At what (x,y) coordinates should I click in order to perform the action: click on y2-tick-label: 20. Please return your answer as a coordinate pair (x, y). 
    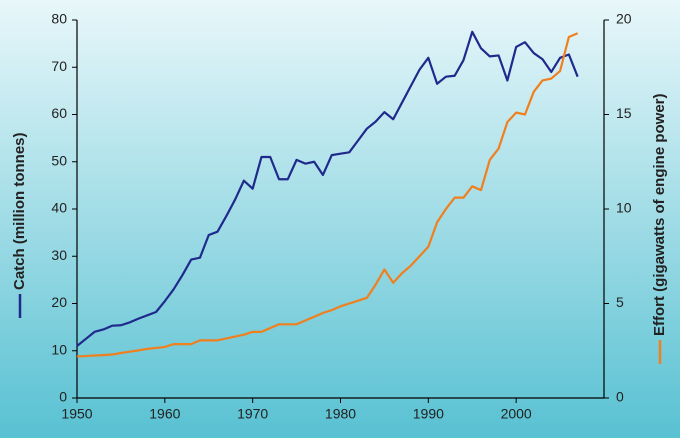
    Looking at the image, I should click on (624, 19).